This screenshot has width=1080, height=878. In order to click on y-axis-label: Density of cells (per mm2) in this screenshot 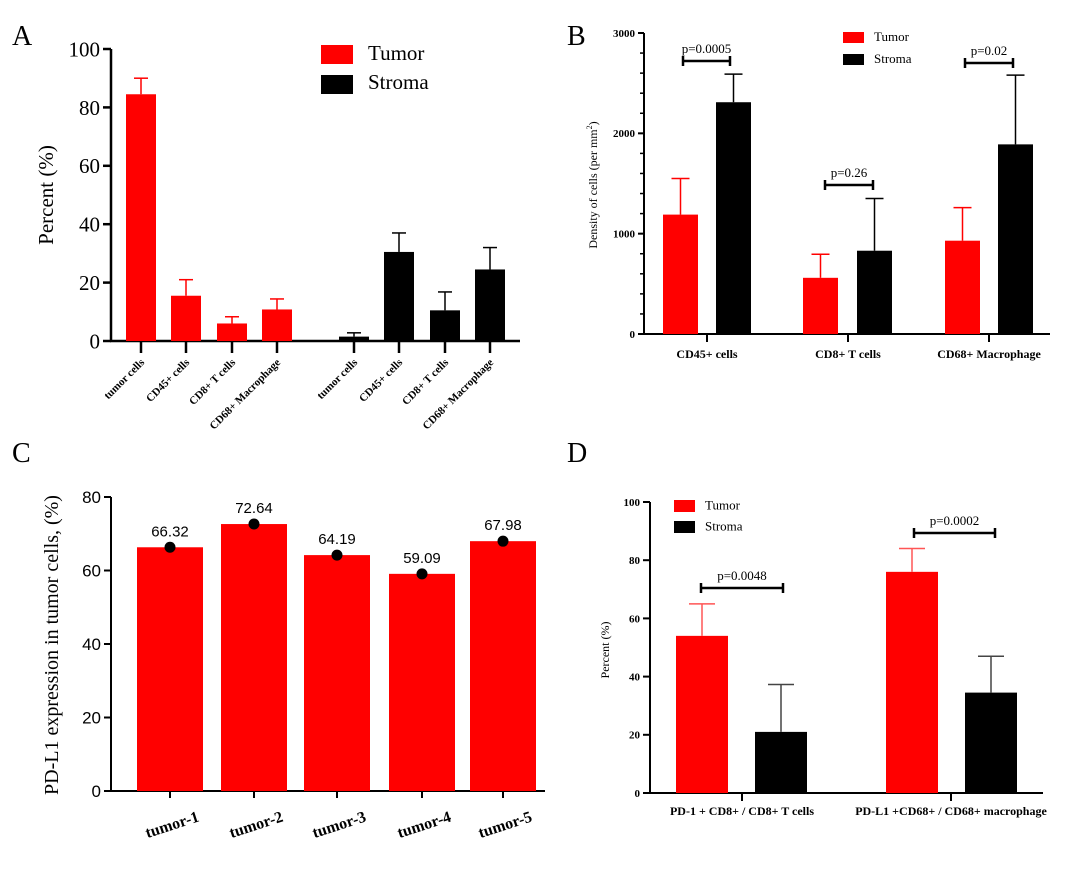, I will do `click(592, 184)`.